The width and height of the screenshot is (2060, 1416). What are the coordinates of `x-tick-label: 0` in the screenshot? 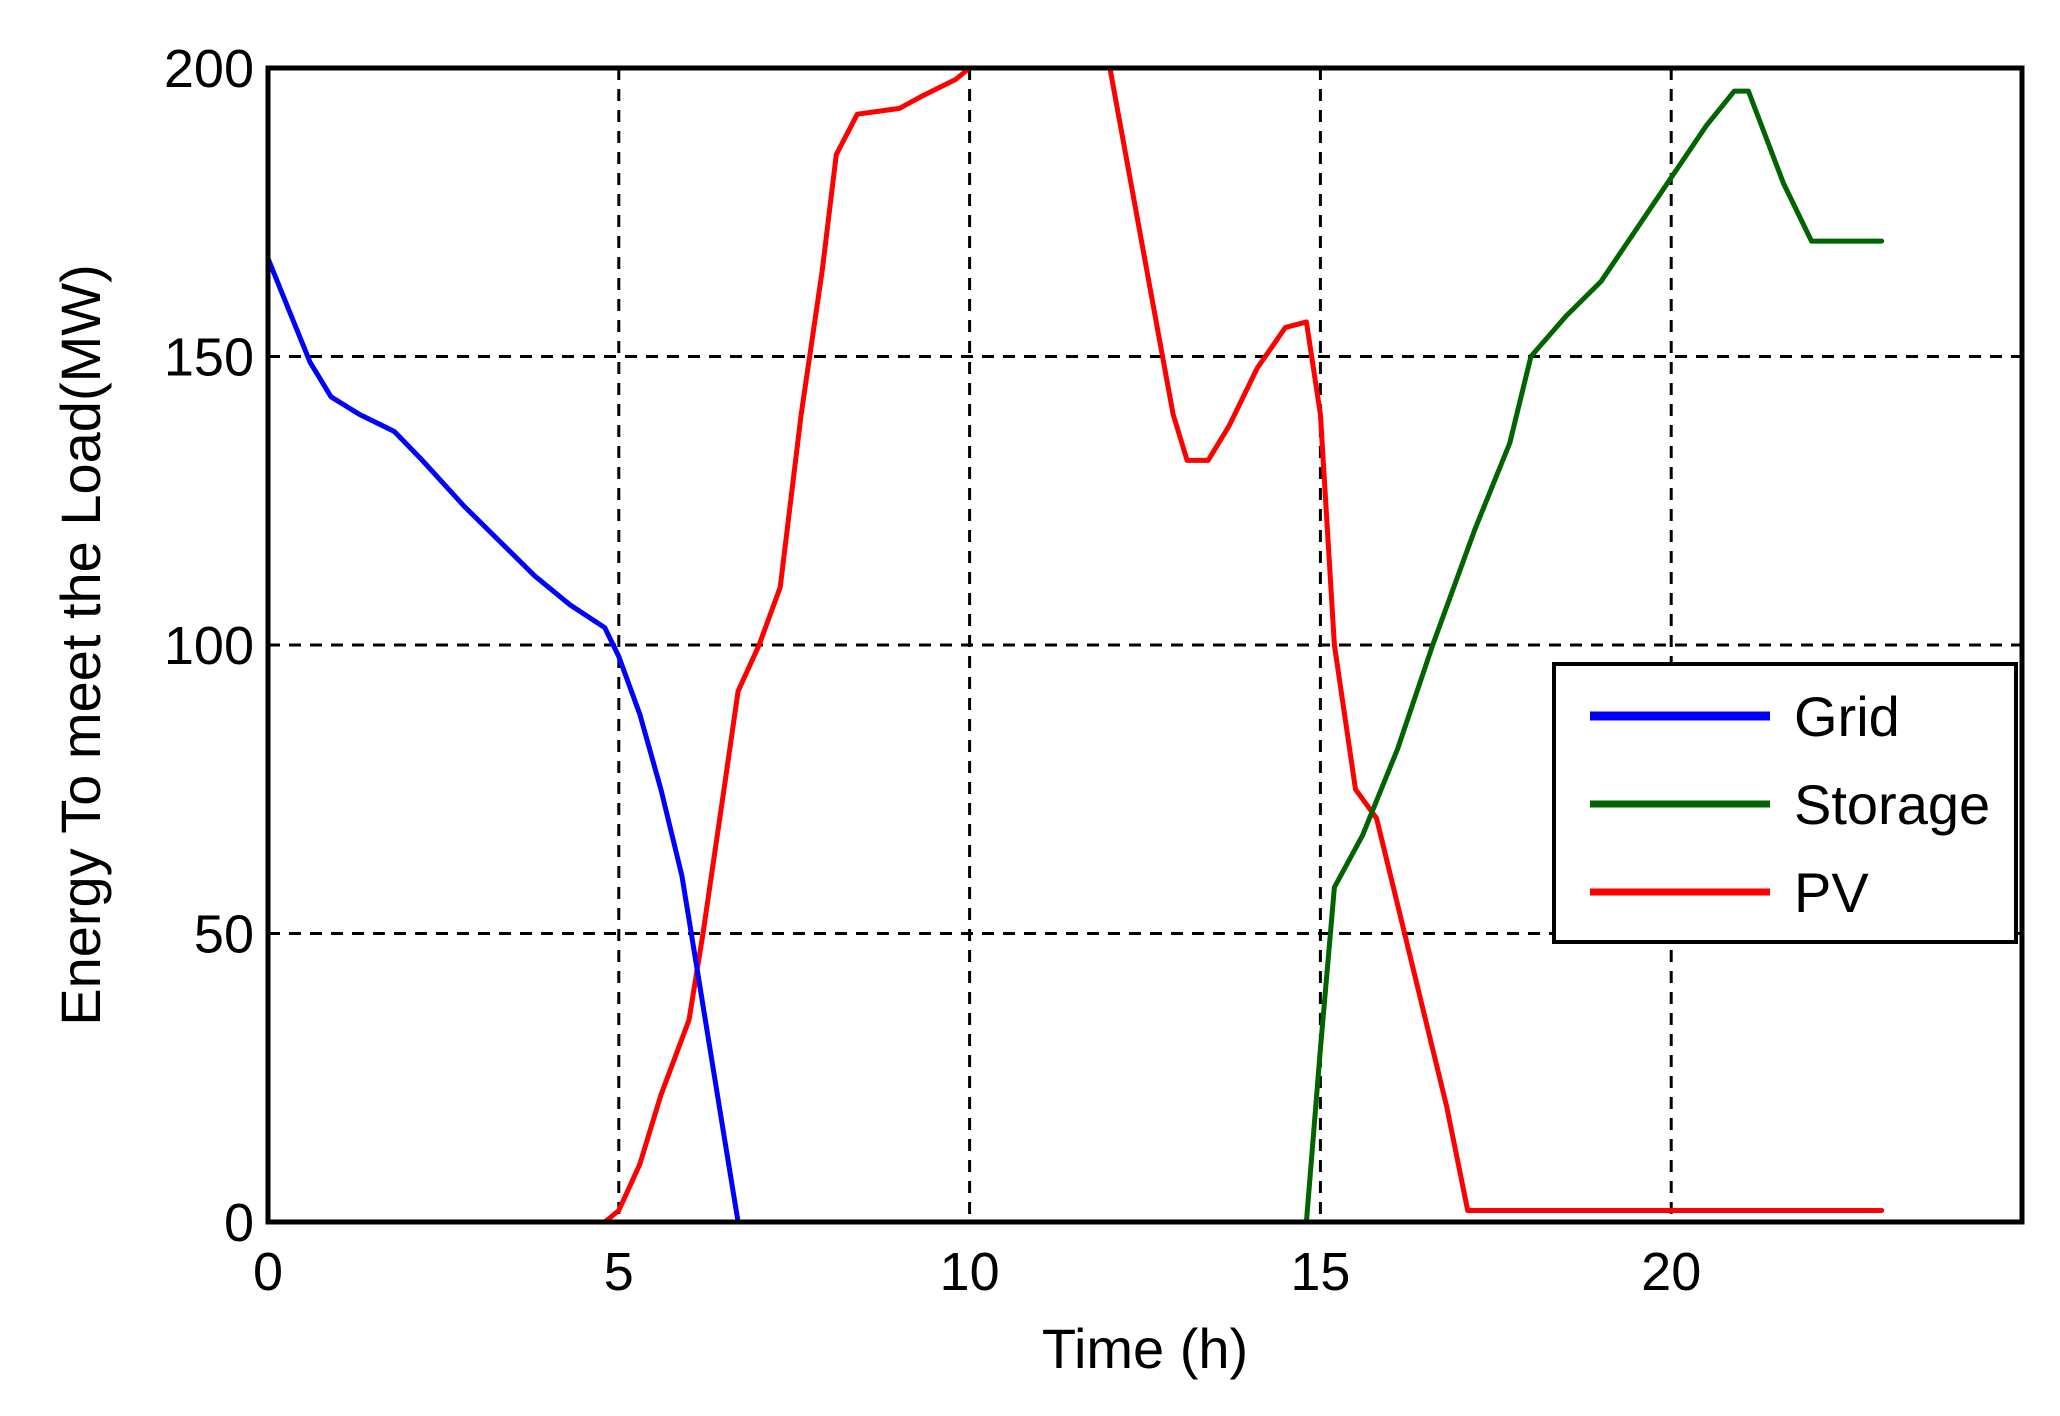 It's located at (268, 1272).